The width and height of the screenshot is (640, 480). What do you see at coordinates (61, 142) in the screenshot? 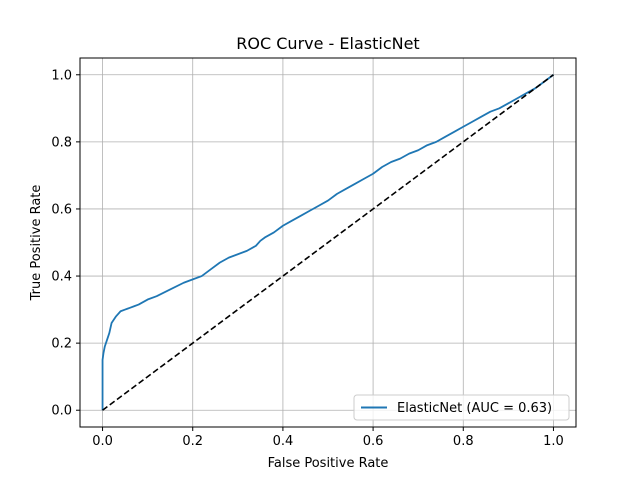
I see `y-tick-label: 0.8` at bounding box center [61, 142].